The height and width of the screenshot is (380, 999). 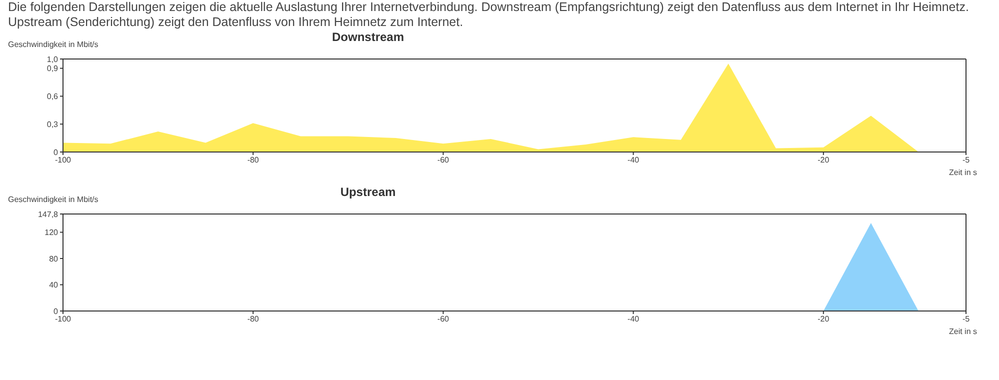 I want to click on y-tick-label: 0,6, so click(x=52, y=97).